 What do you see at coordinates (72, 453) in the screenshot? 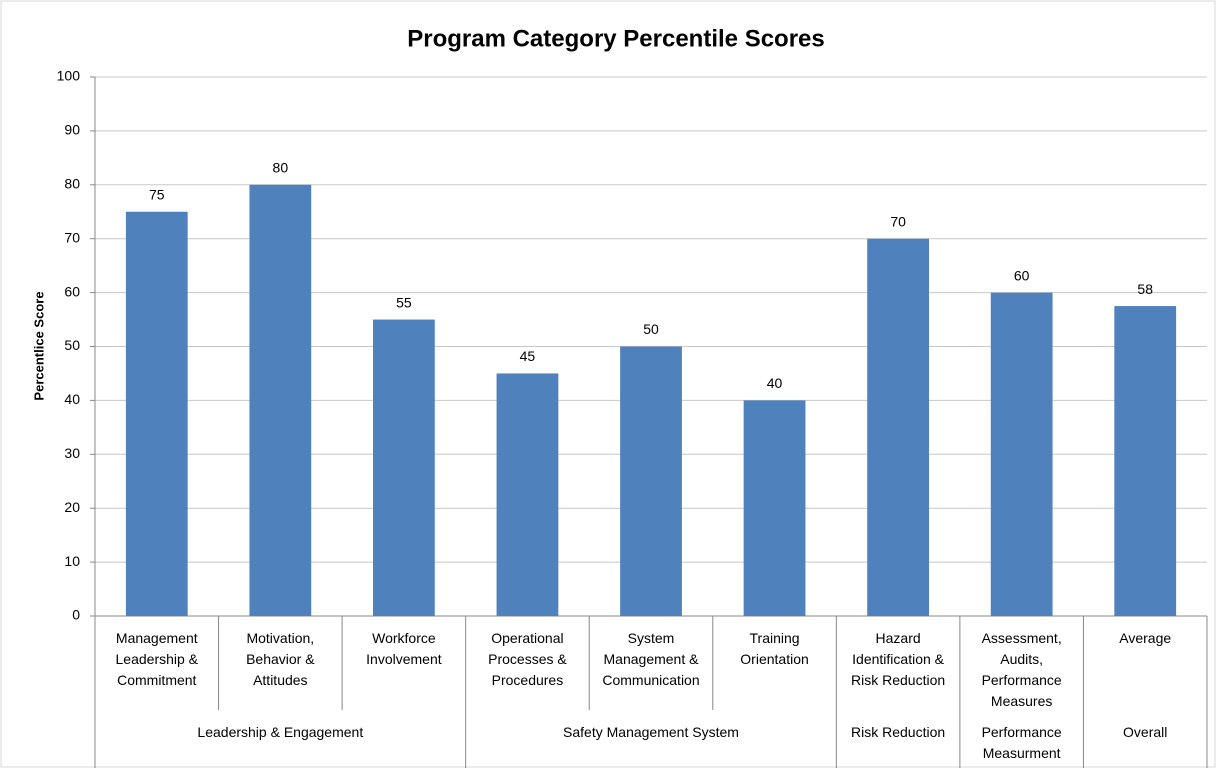
I see `y-tick-label: 30` at bounding box center [72, 453].